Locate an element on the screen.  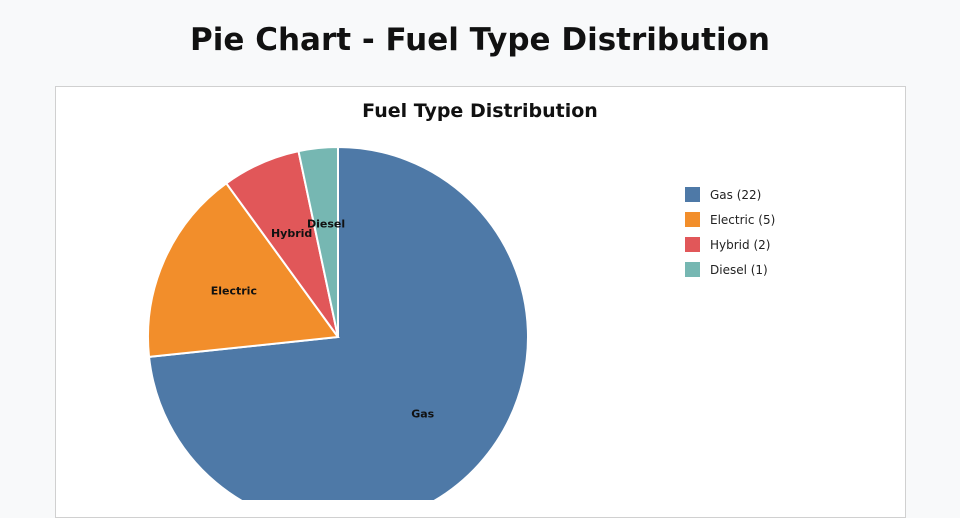
pie-slice-diesel is located at coordinates (318, 241).